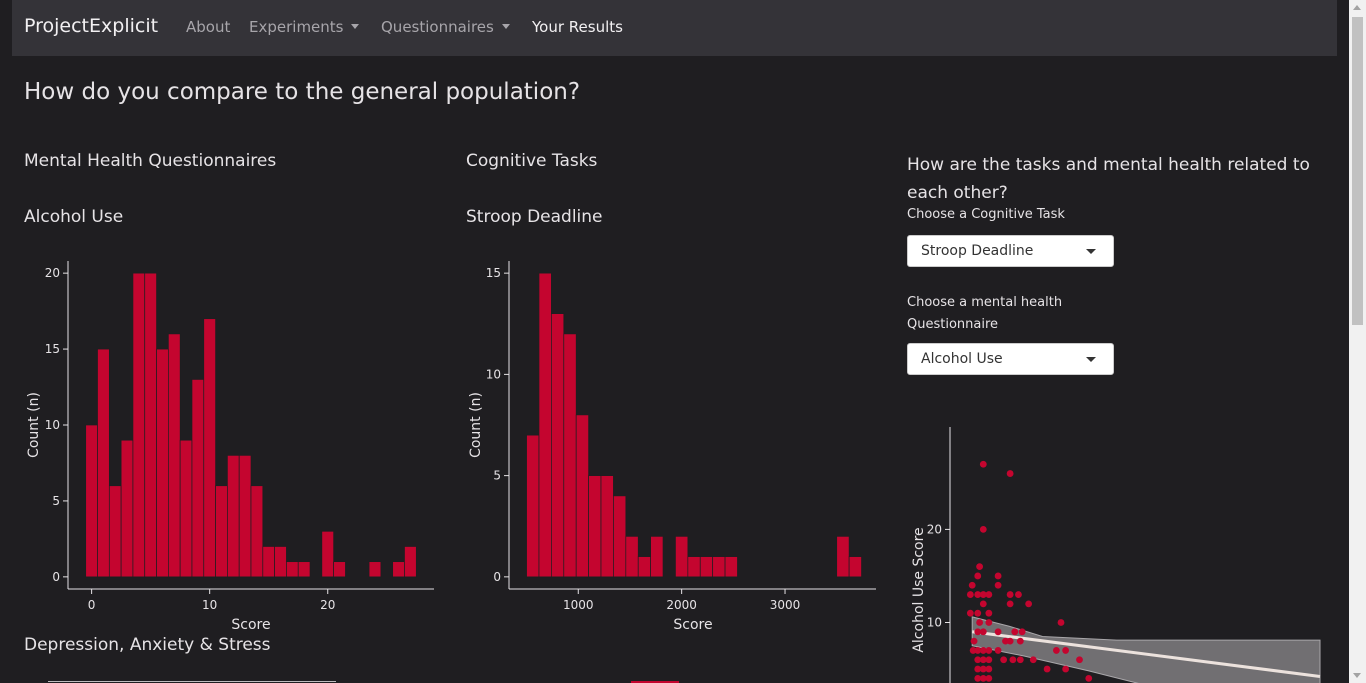  I want to click on scroll-down-arrow-icon, so click(1357, 675).